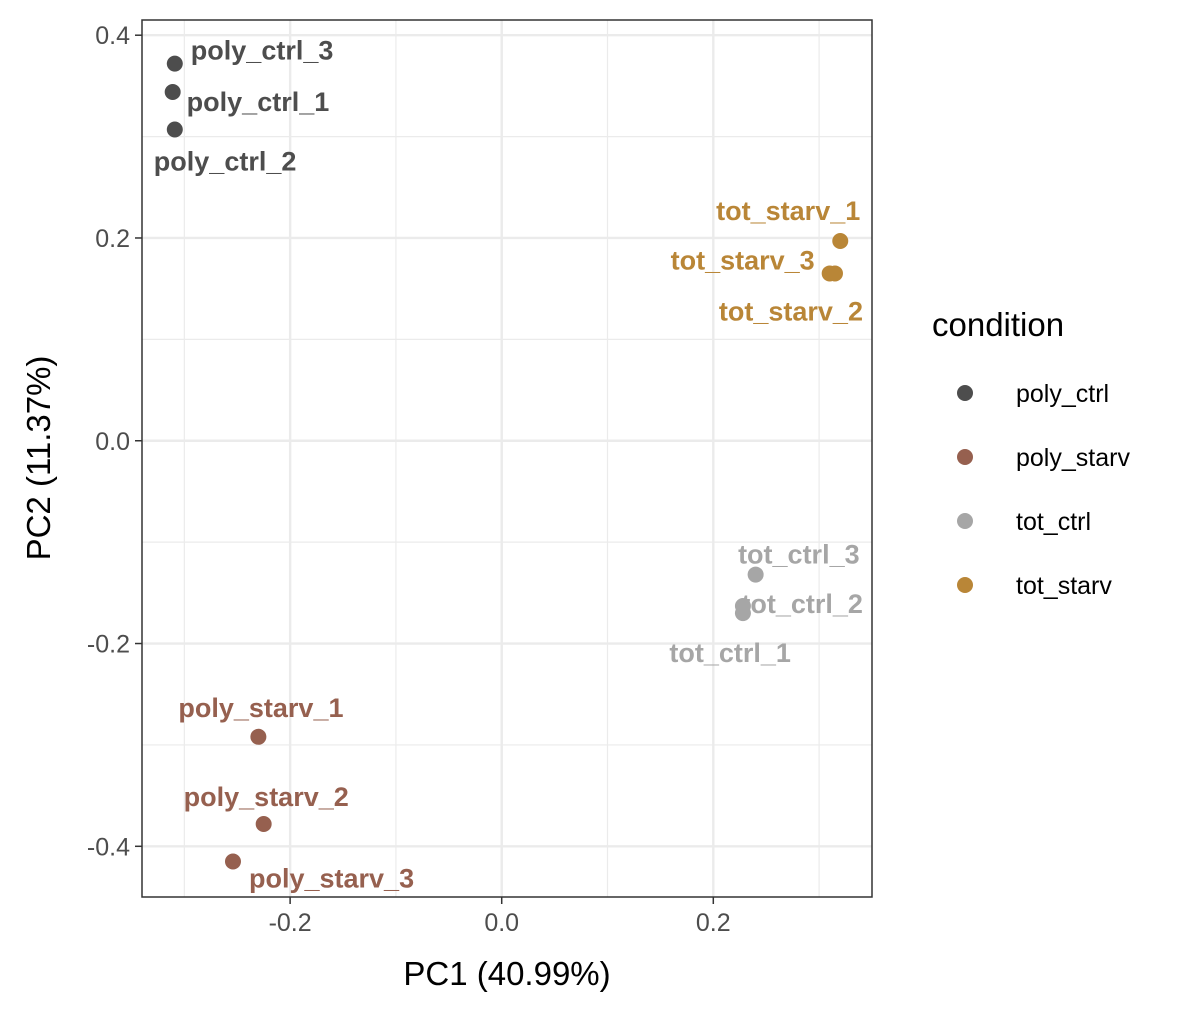  What do you see at coordinates (108, 847) in the screenshot?
I see `y-tick-label: -0.4` at bounding box center [108, 847].